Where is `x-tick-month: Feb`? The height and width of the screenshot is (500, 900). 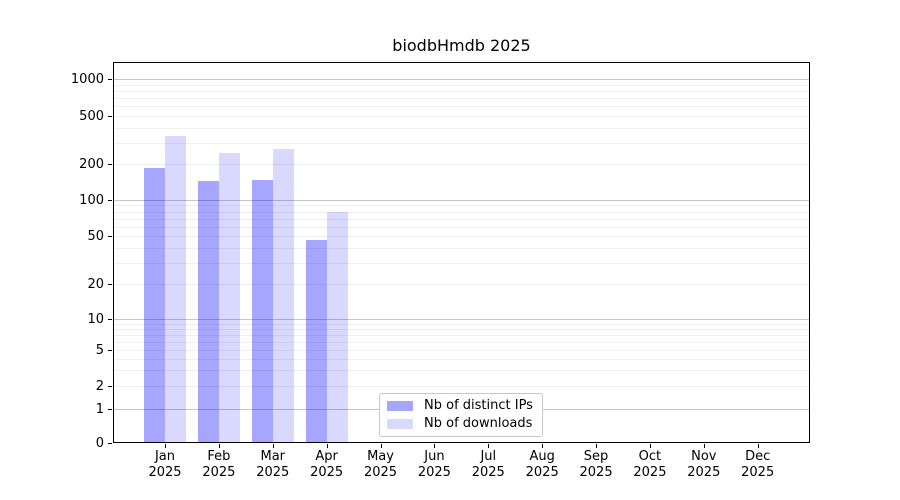
x-tick-month: Feb is located at coordinates (219, 456).